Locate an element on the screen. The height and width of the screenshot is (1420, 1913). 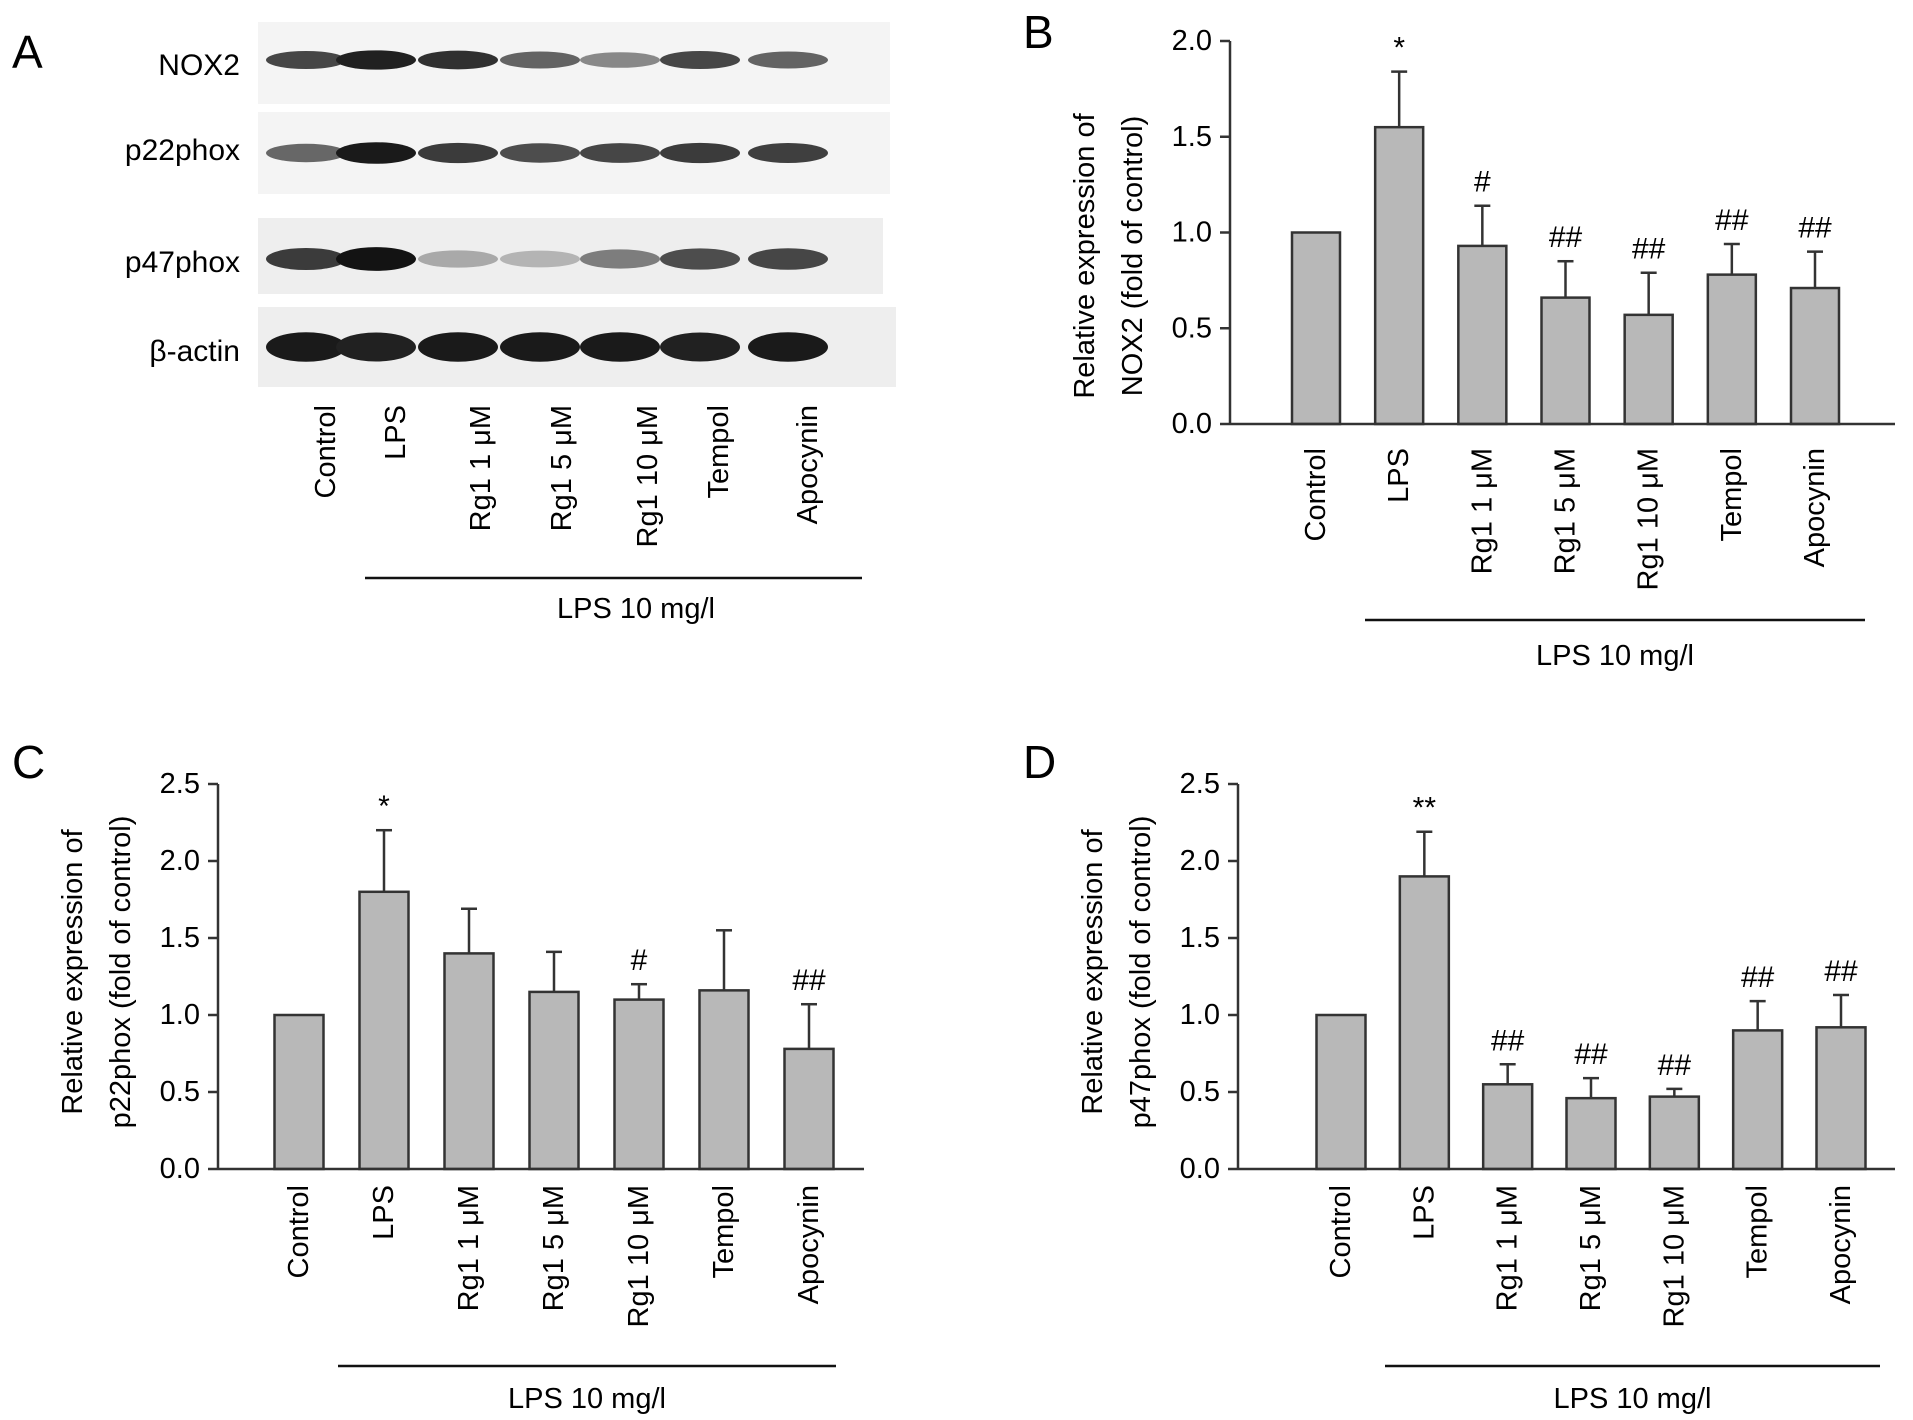
panel-letter-b: B is located at coordinates (1038, 32).